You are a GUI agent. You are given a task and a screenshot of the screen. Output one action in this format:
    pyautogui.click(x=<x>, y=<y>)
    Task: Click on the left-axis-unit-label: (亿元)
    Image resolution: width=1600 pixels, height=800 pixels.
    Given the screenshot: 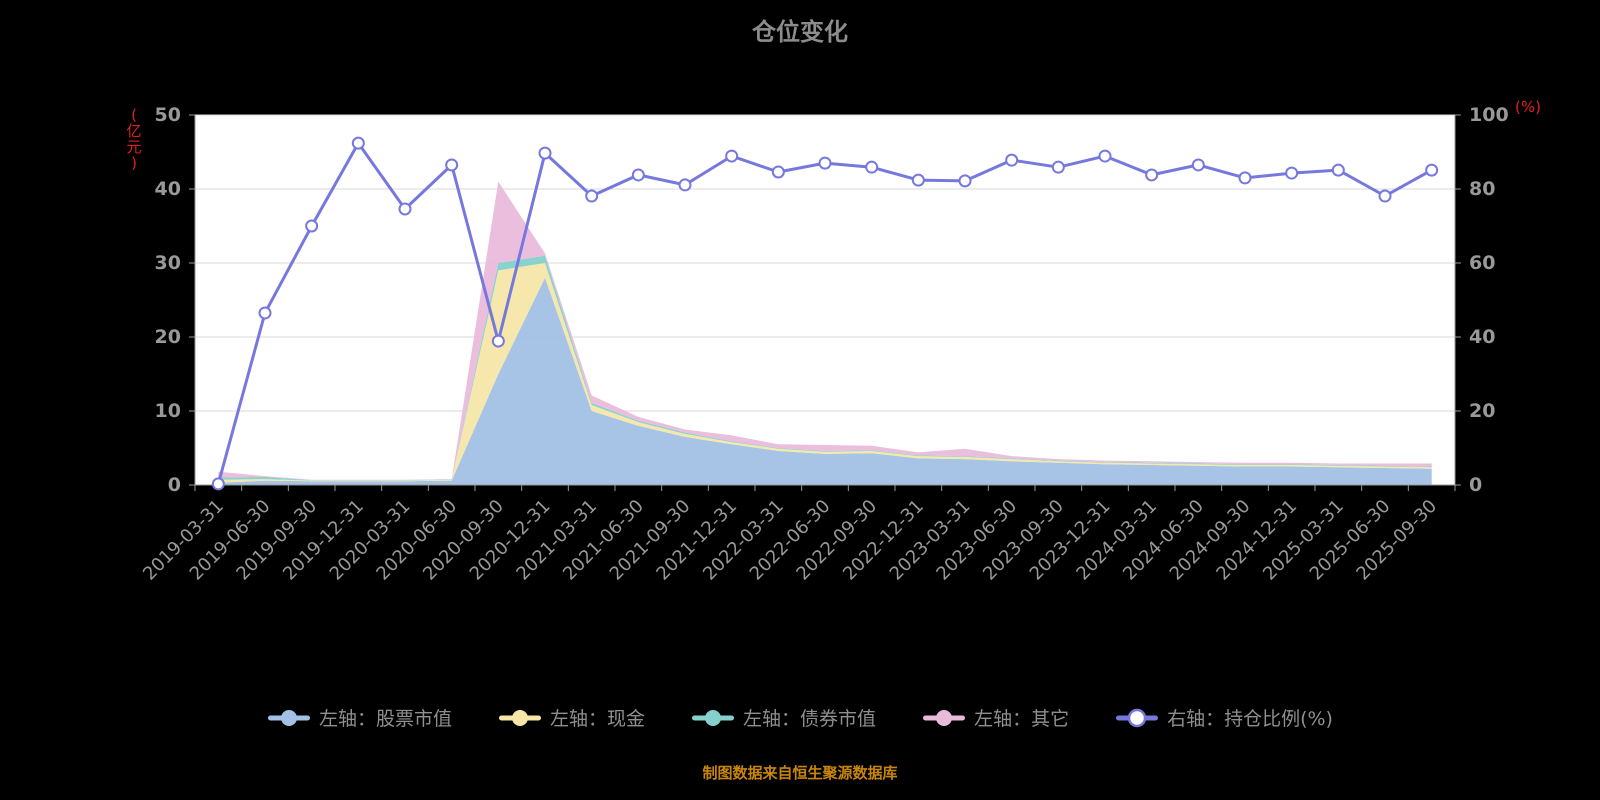 What is the action you would take?
    pyautogui.click(x=133, y=139)
    